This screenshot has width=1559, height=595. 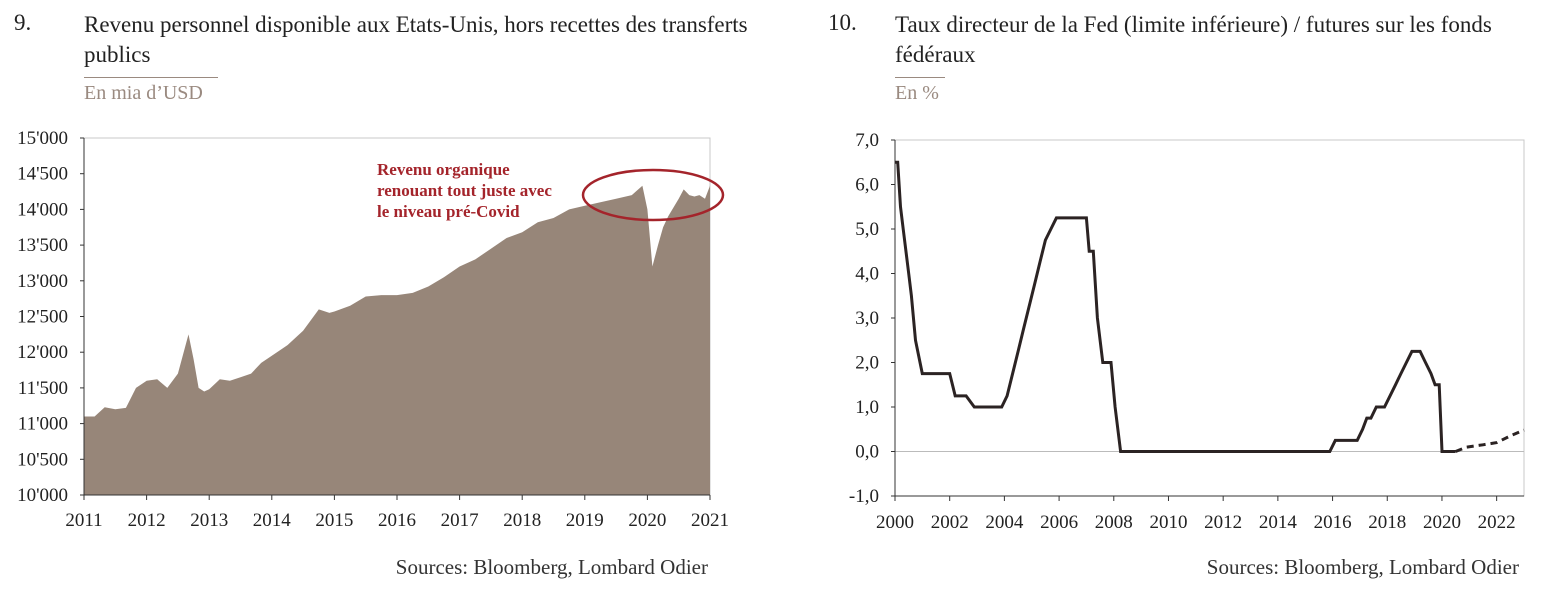 What do you see at coordinates (867, 229) in the screenshot?
I see `y-tick-label: 5,0` at bounding box center [867, 229].